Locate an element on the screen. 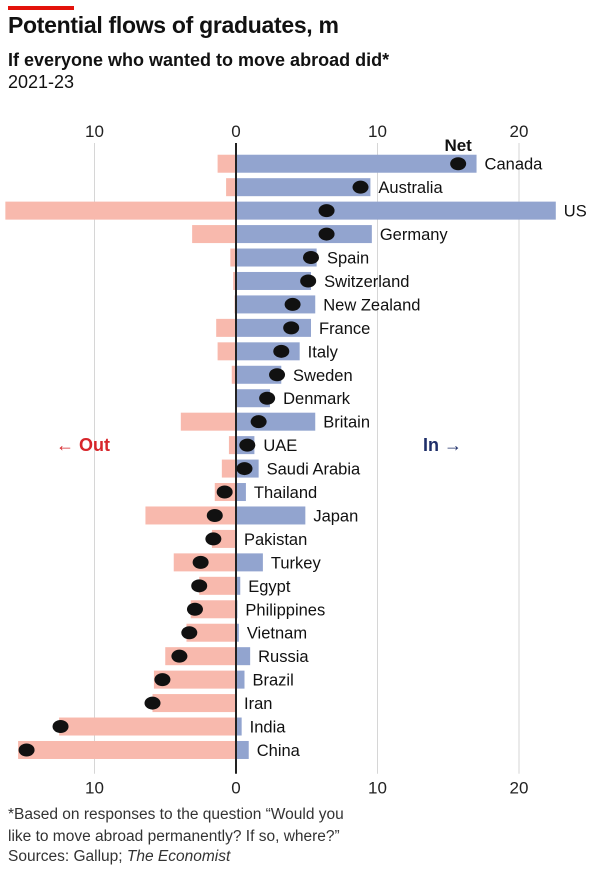  category-label: Iran is located at coordinates (258, 704).